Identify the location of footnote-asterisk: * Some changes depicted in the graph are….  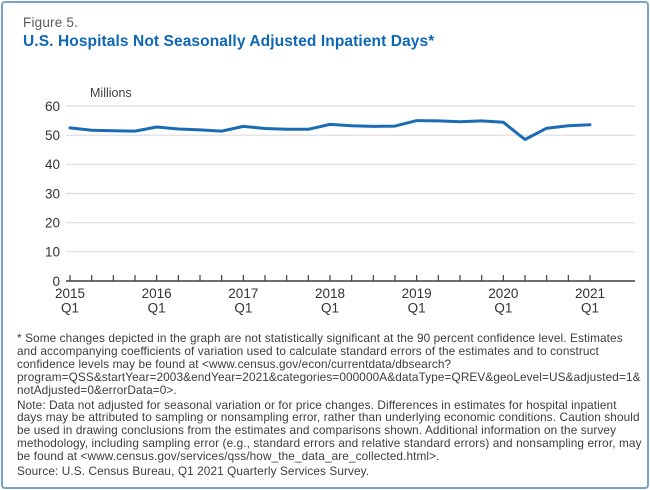
(329, 364).